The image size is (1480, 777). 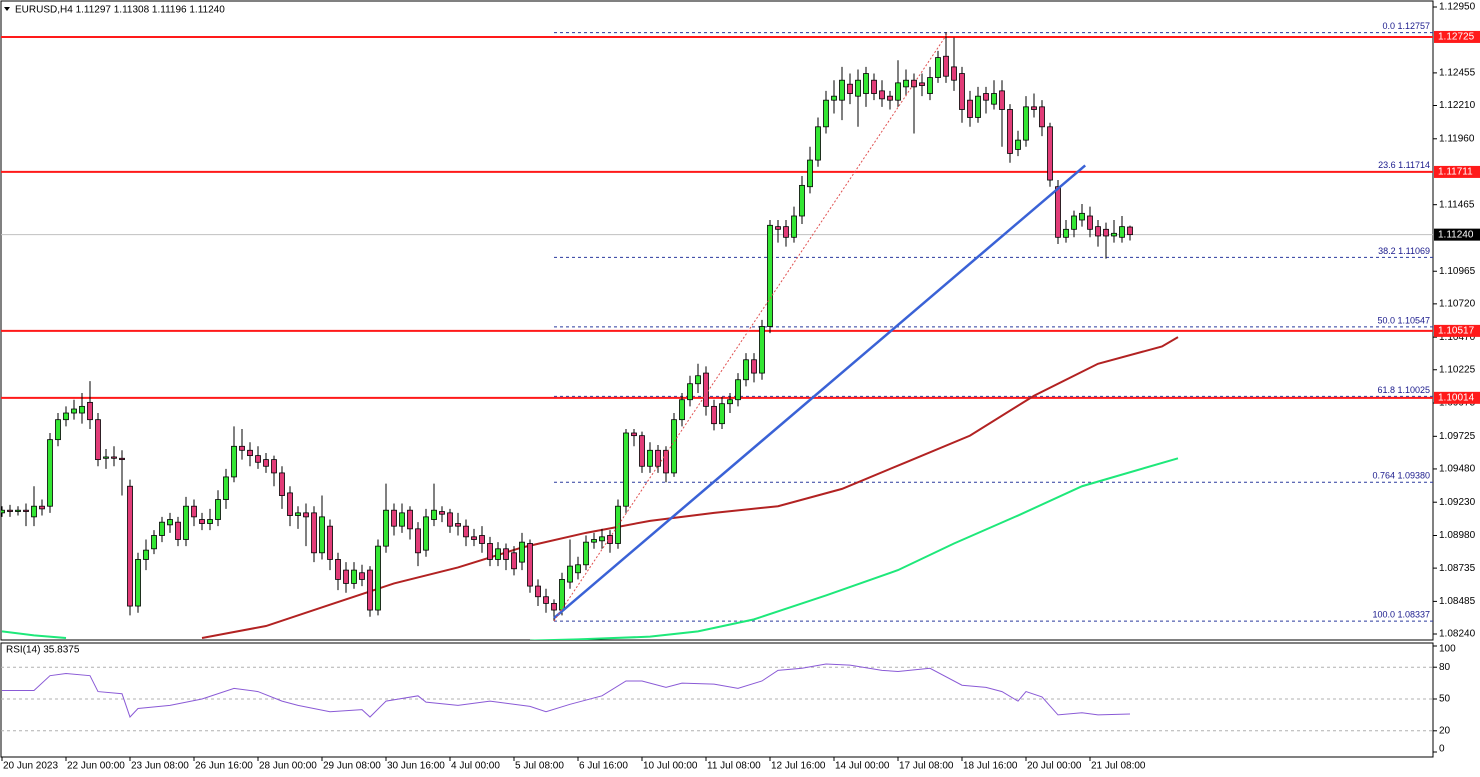 What do you see at coordinates (7, 9) in the screenshot?
I see `header-icon` at bounding box center [7, 9].